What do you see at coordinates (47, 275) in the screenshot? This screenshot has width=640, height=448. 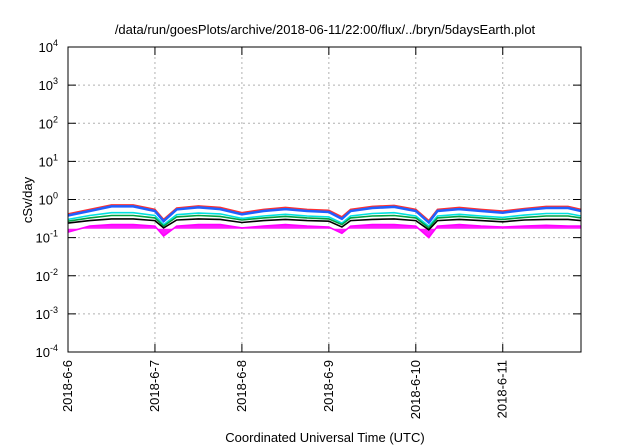 I see `y-tick-label: 10⁻²` at bounding box center [47, 275].